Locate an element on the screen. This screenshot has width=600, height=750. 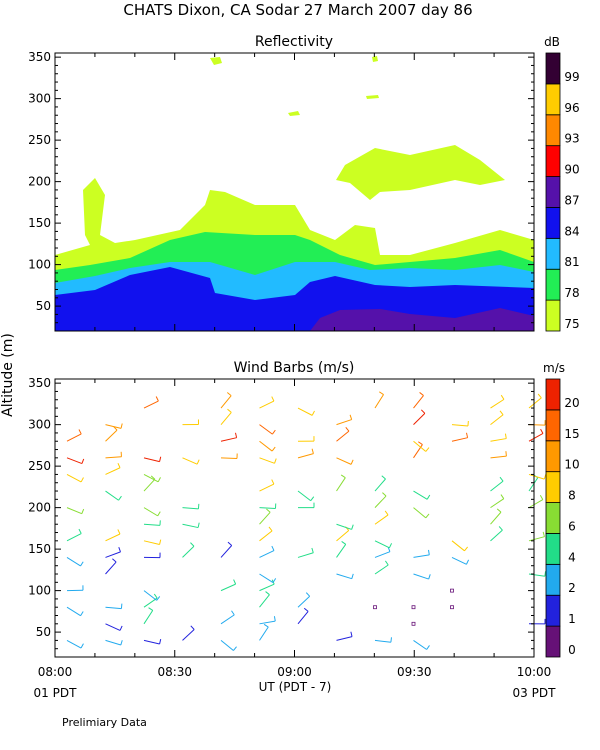
colorbar-label: 81 is located at coordinates (571, 262).